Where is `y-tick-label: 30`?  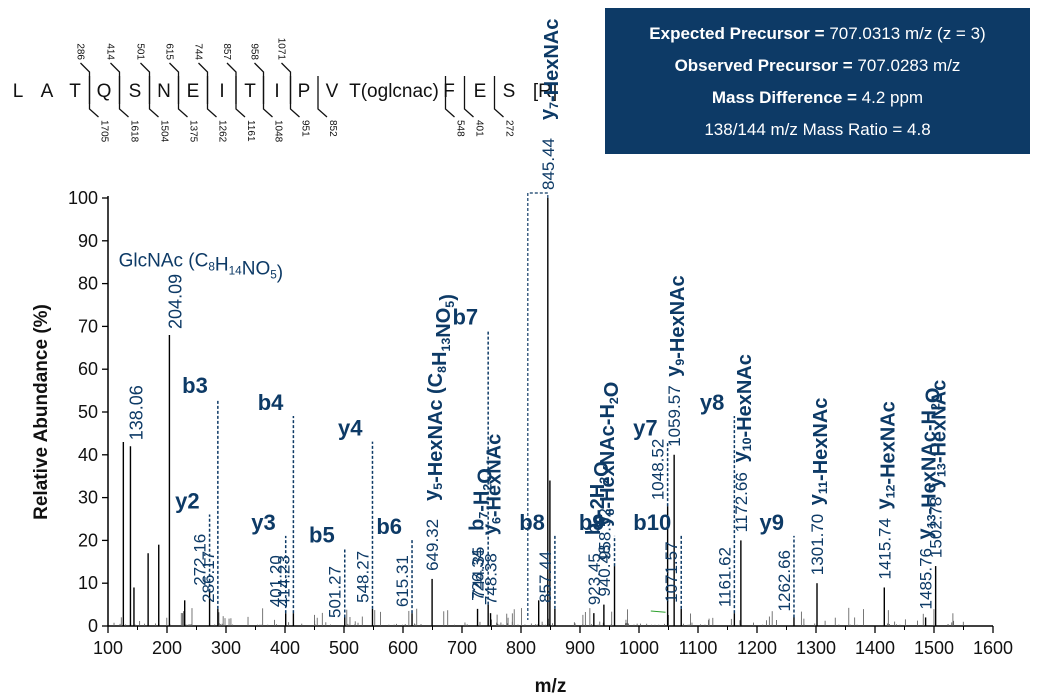
y-tick-label: 30 is located at coordinates (88, 498).